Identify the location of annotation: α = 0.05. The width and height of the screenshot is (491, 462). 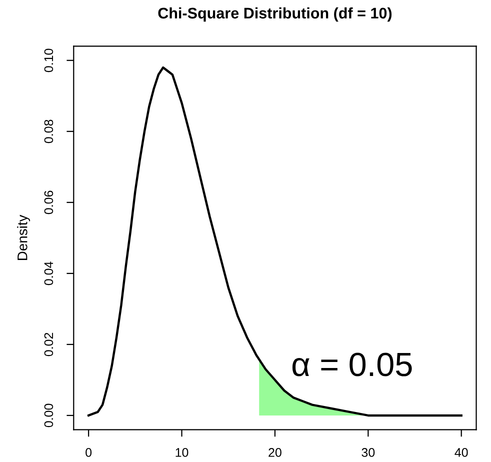
(352, 364).